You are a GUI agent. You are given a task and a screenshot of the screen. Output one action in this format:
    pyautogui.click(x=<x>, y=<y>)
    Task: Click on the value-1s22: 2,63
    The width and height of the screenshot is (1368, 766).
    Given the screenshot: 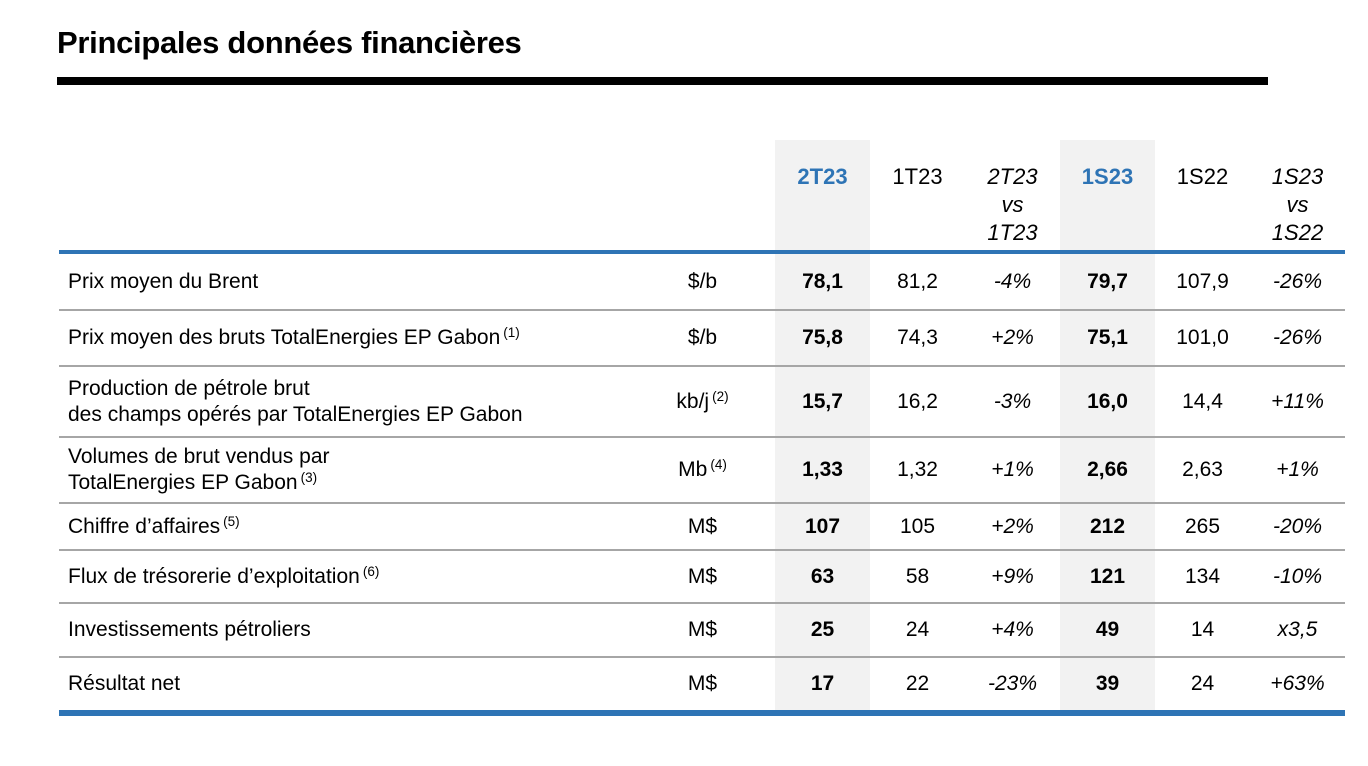 What is the action you would take?
    pyautogui.click(x=1202, y=470)
    